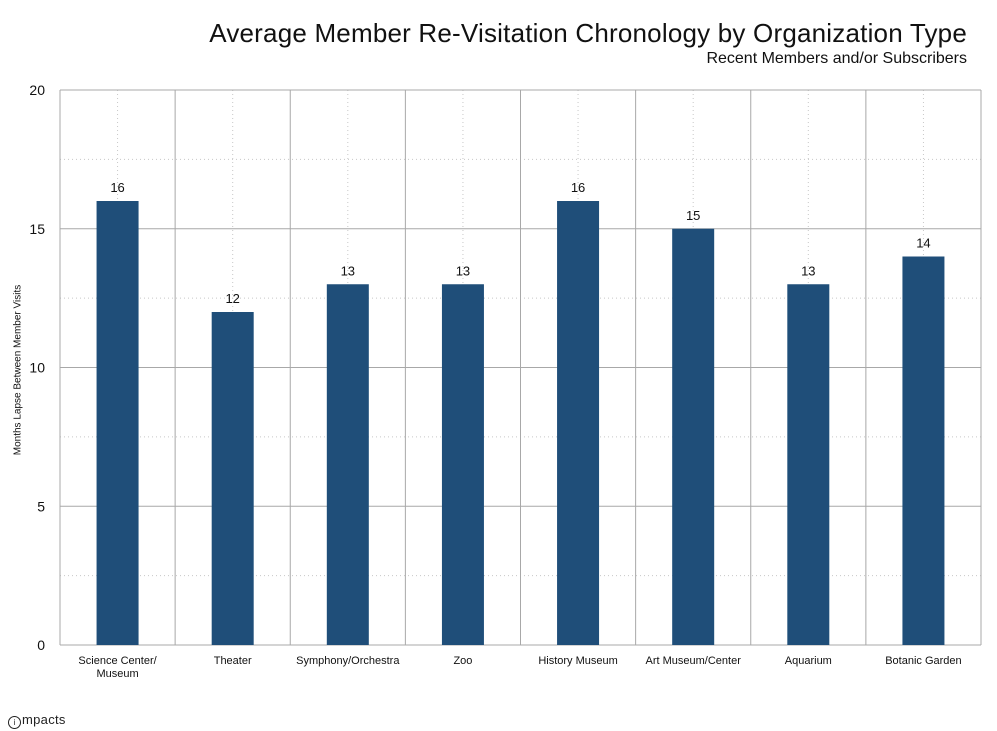  Describe the element at coordinates (462, 661) in the screenshot. I see `x-tick-label: Zoo` at that location.